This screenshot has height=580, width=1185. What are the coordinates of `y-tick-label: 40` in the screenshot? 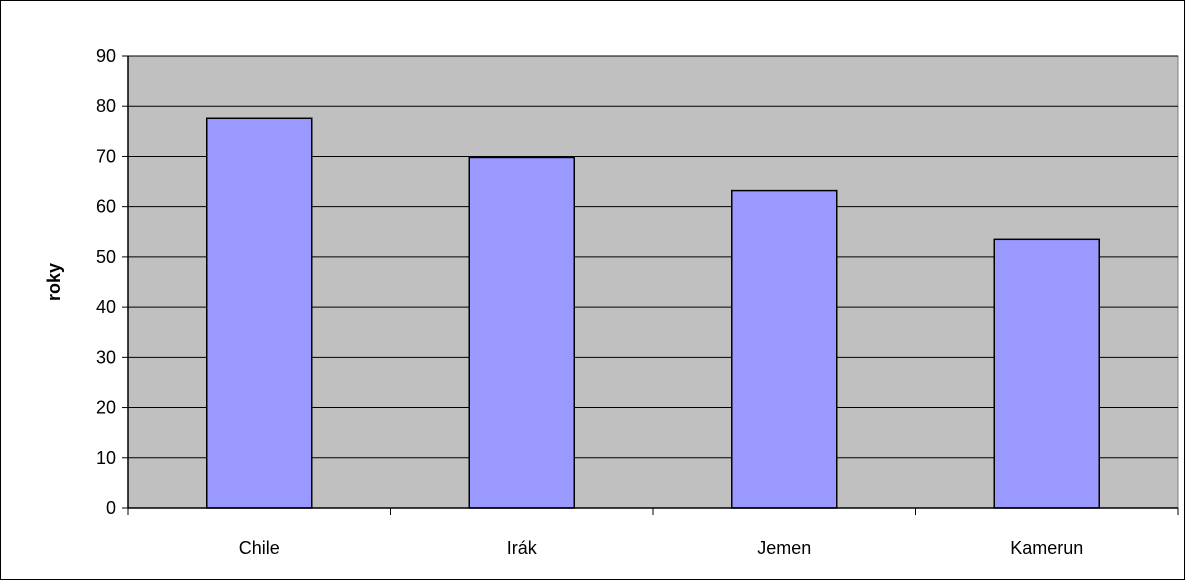 It's located at (106, 307).